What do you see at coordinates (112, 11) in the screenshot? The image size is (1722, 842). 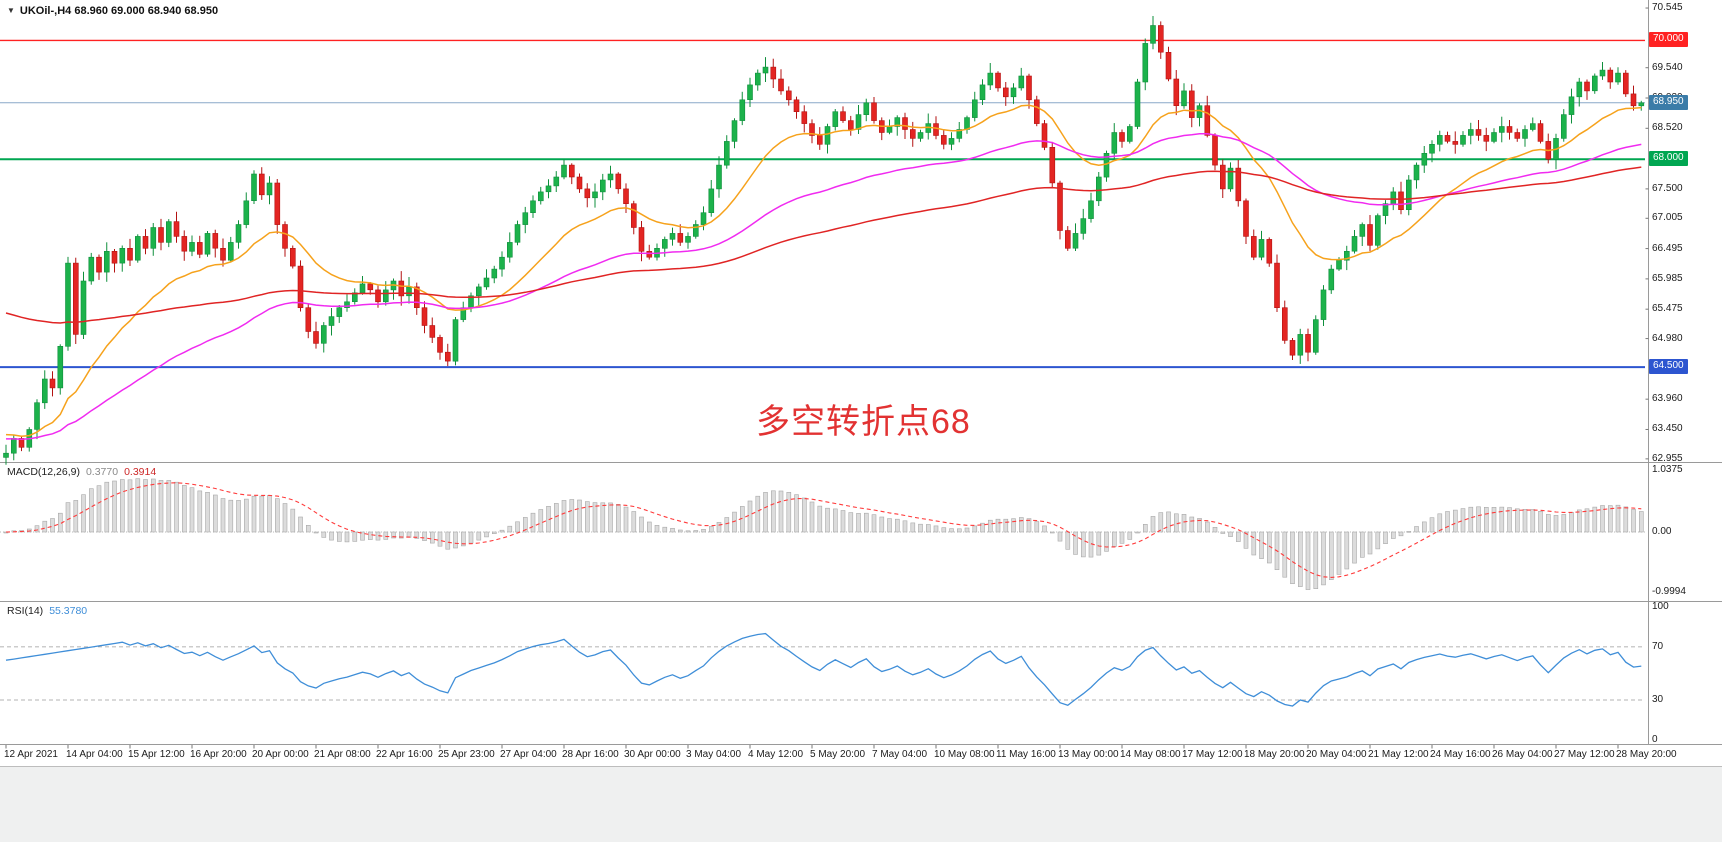 I see `symbol-info-bar: ▼ UKOil-,H4 68.960 69.000 68.940 68.950` at bounding box center [112, 11].